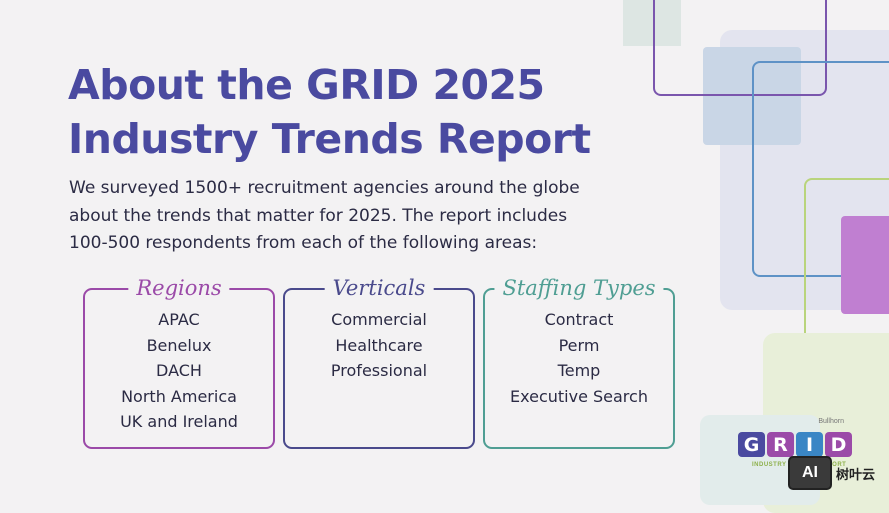  What do you see at coordinates (795, 444) in the screenshot?
I see `grid-logo: G R I D` at bounding box center [795, 444].